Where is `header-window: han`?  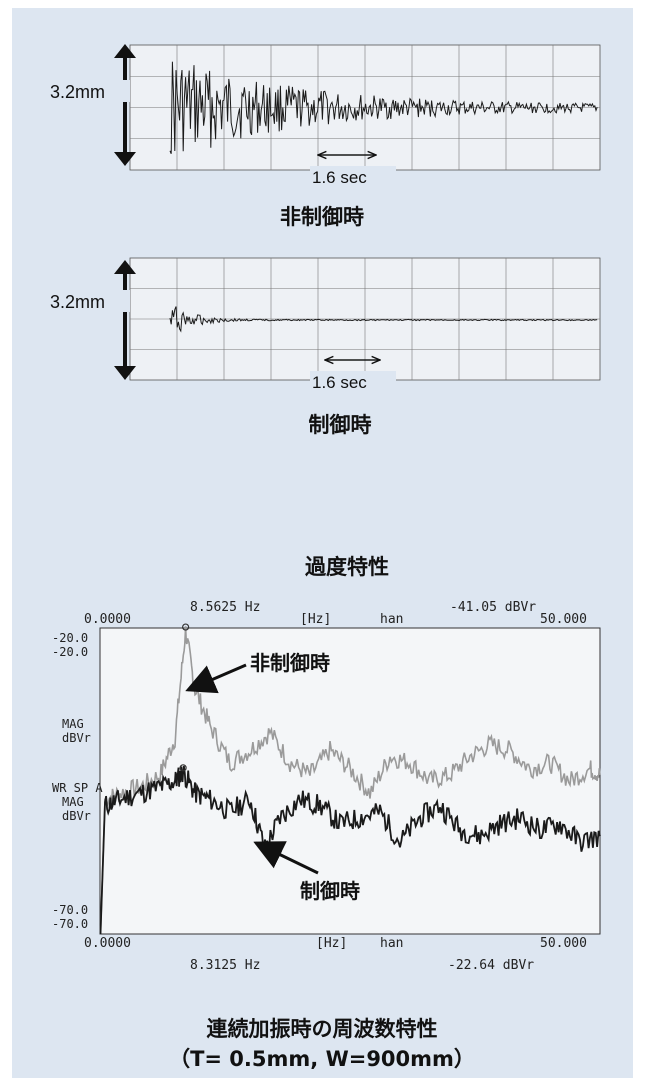
header-window: han is located at coordinates (391, 619).